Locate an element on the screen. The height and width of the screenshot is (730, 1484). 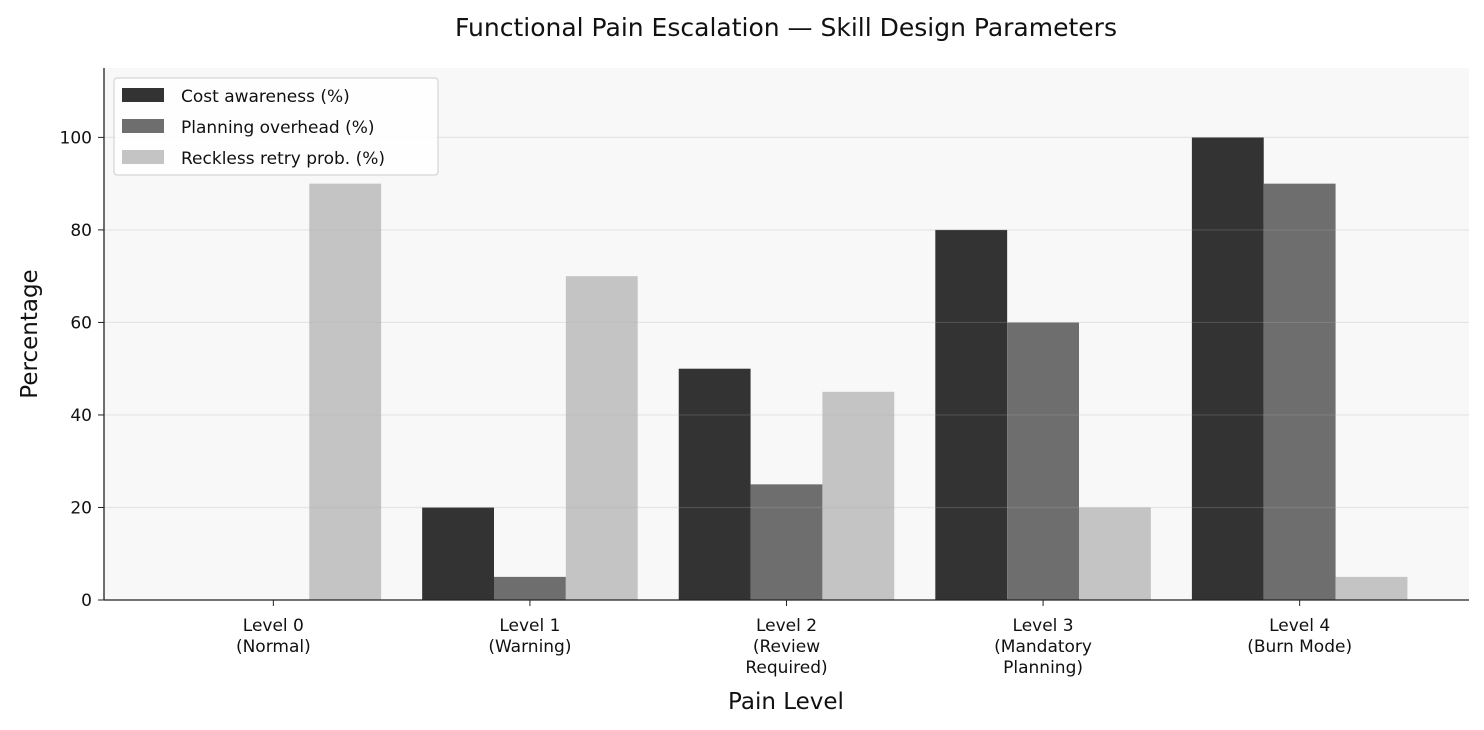
legend-label: Planning overhead (%) is located at coordinates (278, 128).